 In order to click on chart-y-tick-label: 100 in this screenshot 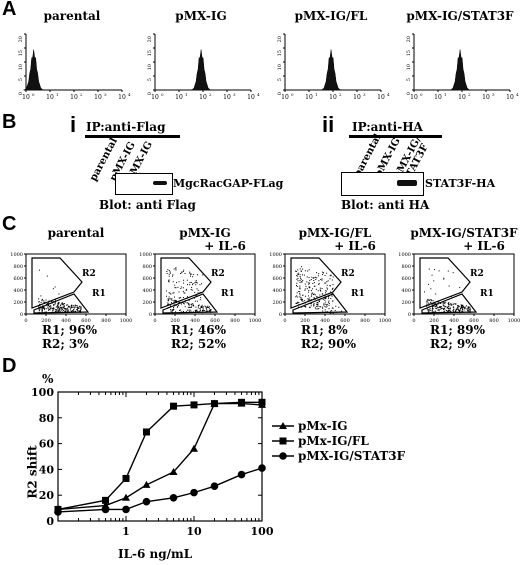, I will do `click(42, 392)`.